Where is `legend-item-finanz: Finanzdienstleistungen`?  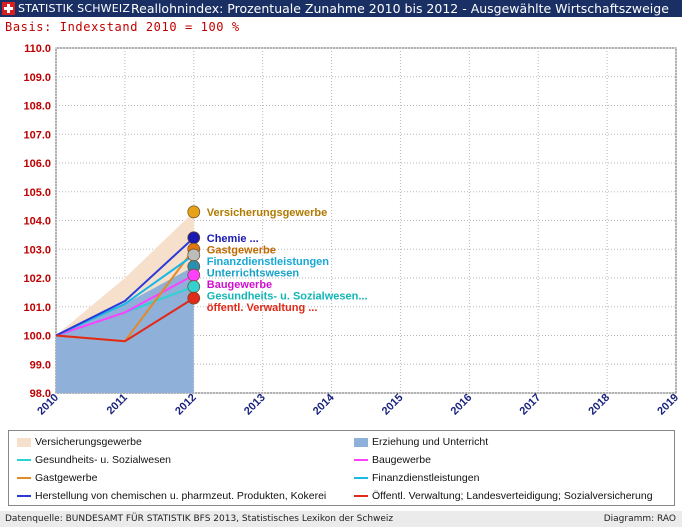
legend-item-finanz: Finanzdienstleistungen is located at coordinates (416, 478).